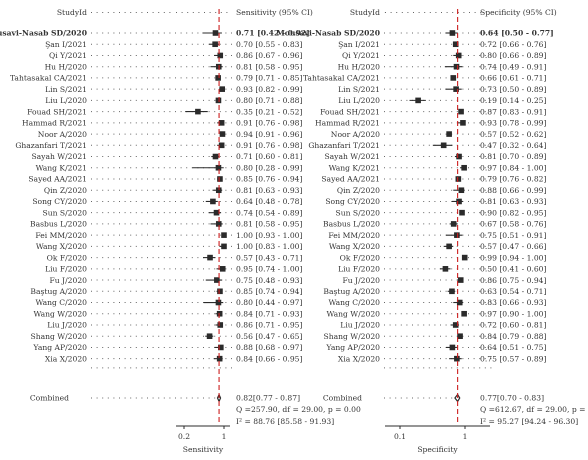 The height and width of the screenshot is (460, 588). Describe the element at coordinates (269, 111) in the screenshot. I see `estimate-label: 0.35 [0.21 - 0.52]` at that location.